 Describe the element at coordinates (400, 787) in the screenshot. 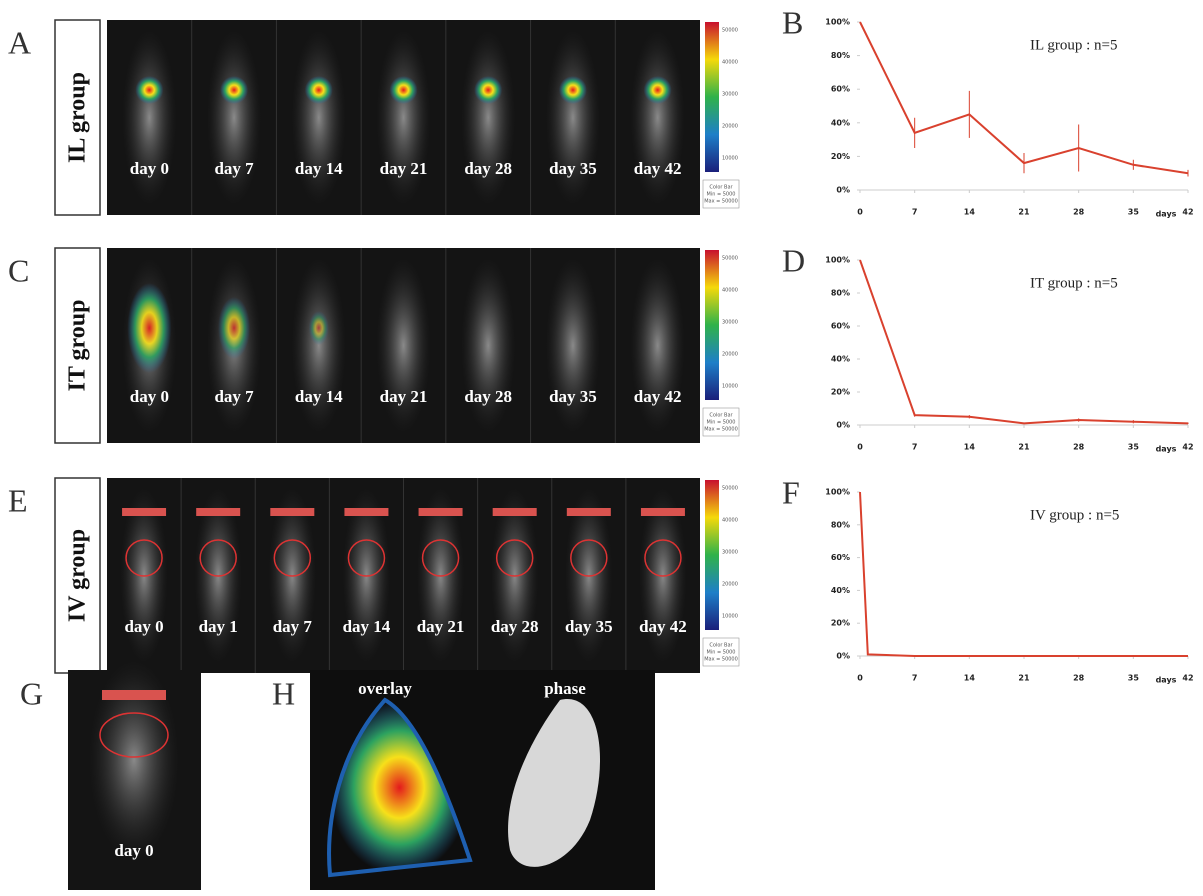

I see `overlay-tissue` at that location.